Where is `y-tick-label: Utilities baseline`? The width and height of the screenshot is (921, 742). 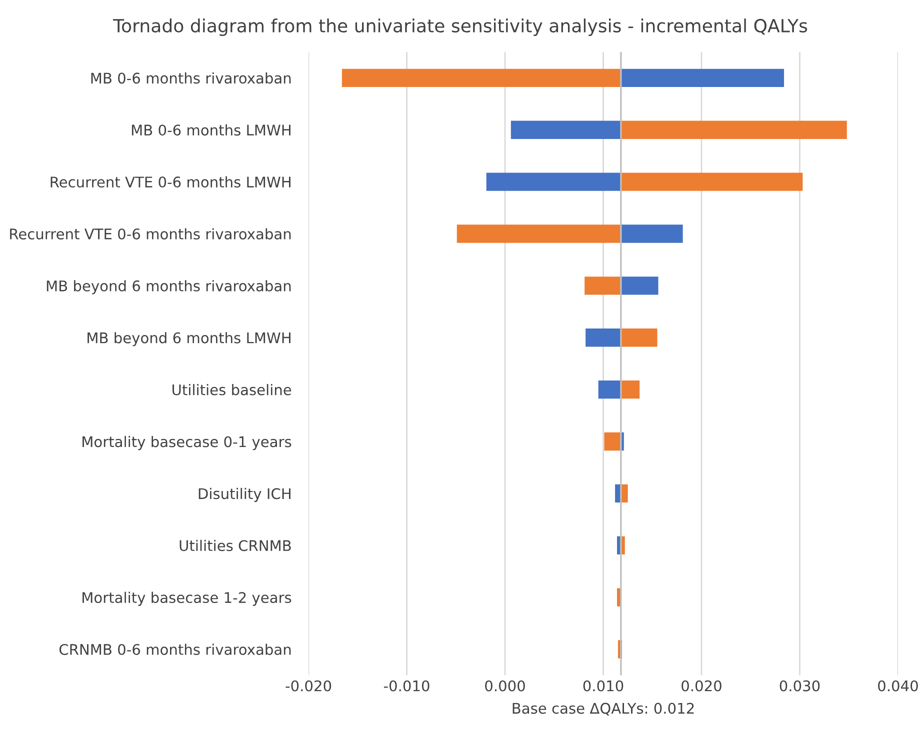
y-tick-label: Utilities baseline is located at coordinates (232, 390).